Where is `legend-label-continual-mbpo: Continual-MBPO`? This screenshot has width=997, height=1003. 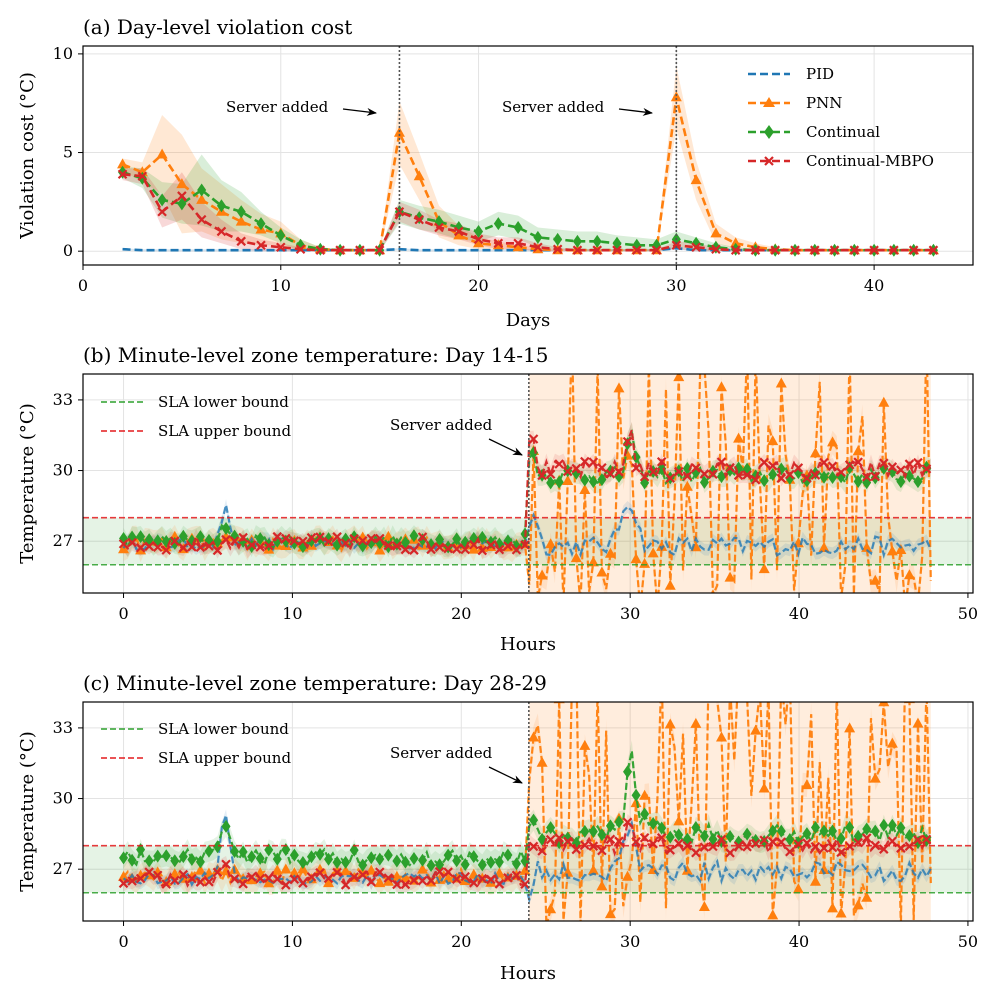
legend-label-continual-mbpo: Continual-MBPO is located at coordinates (870, 161).